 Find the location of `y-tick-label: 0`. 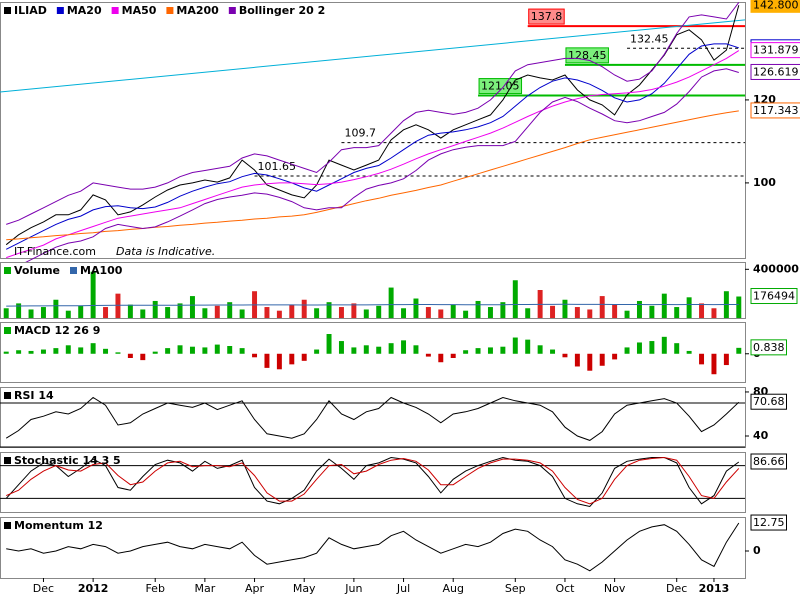

y-tick-label: 0 is located at coordinates (757, 550).